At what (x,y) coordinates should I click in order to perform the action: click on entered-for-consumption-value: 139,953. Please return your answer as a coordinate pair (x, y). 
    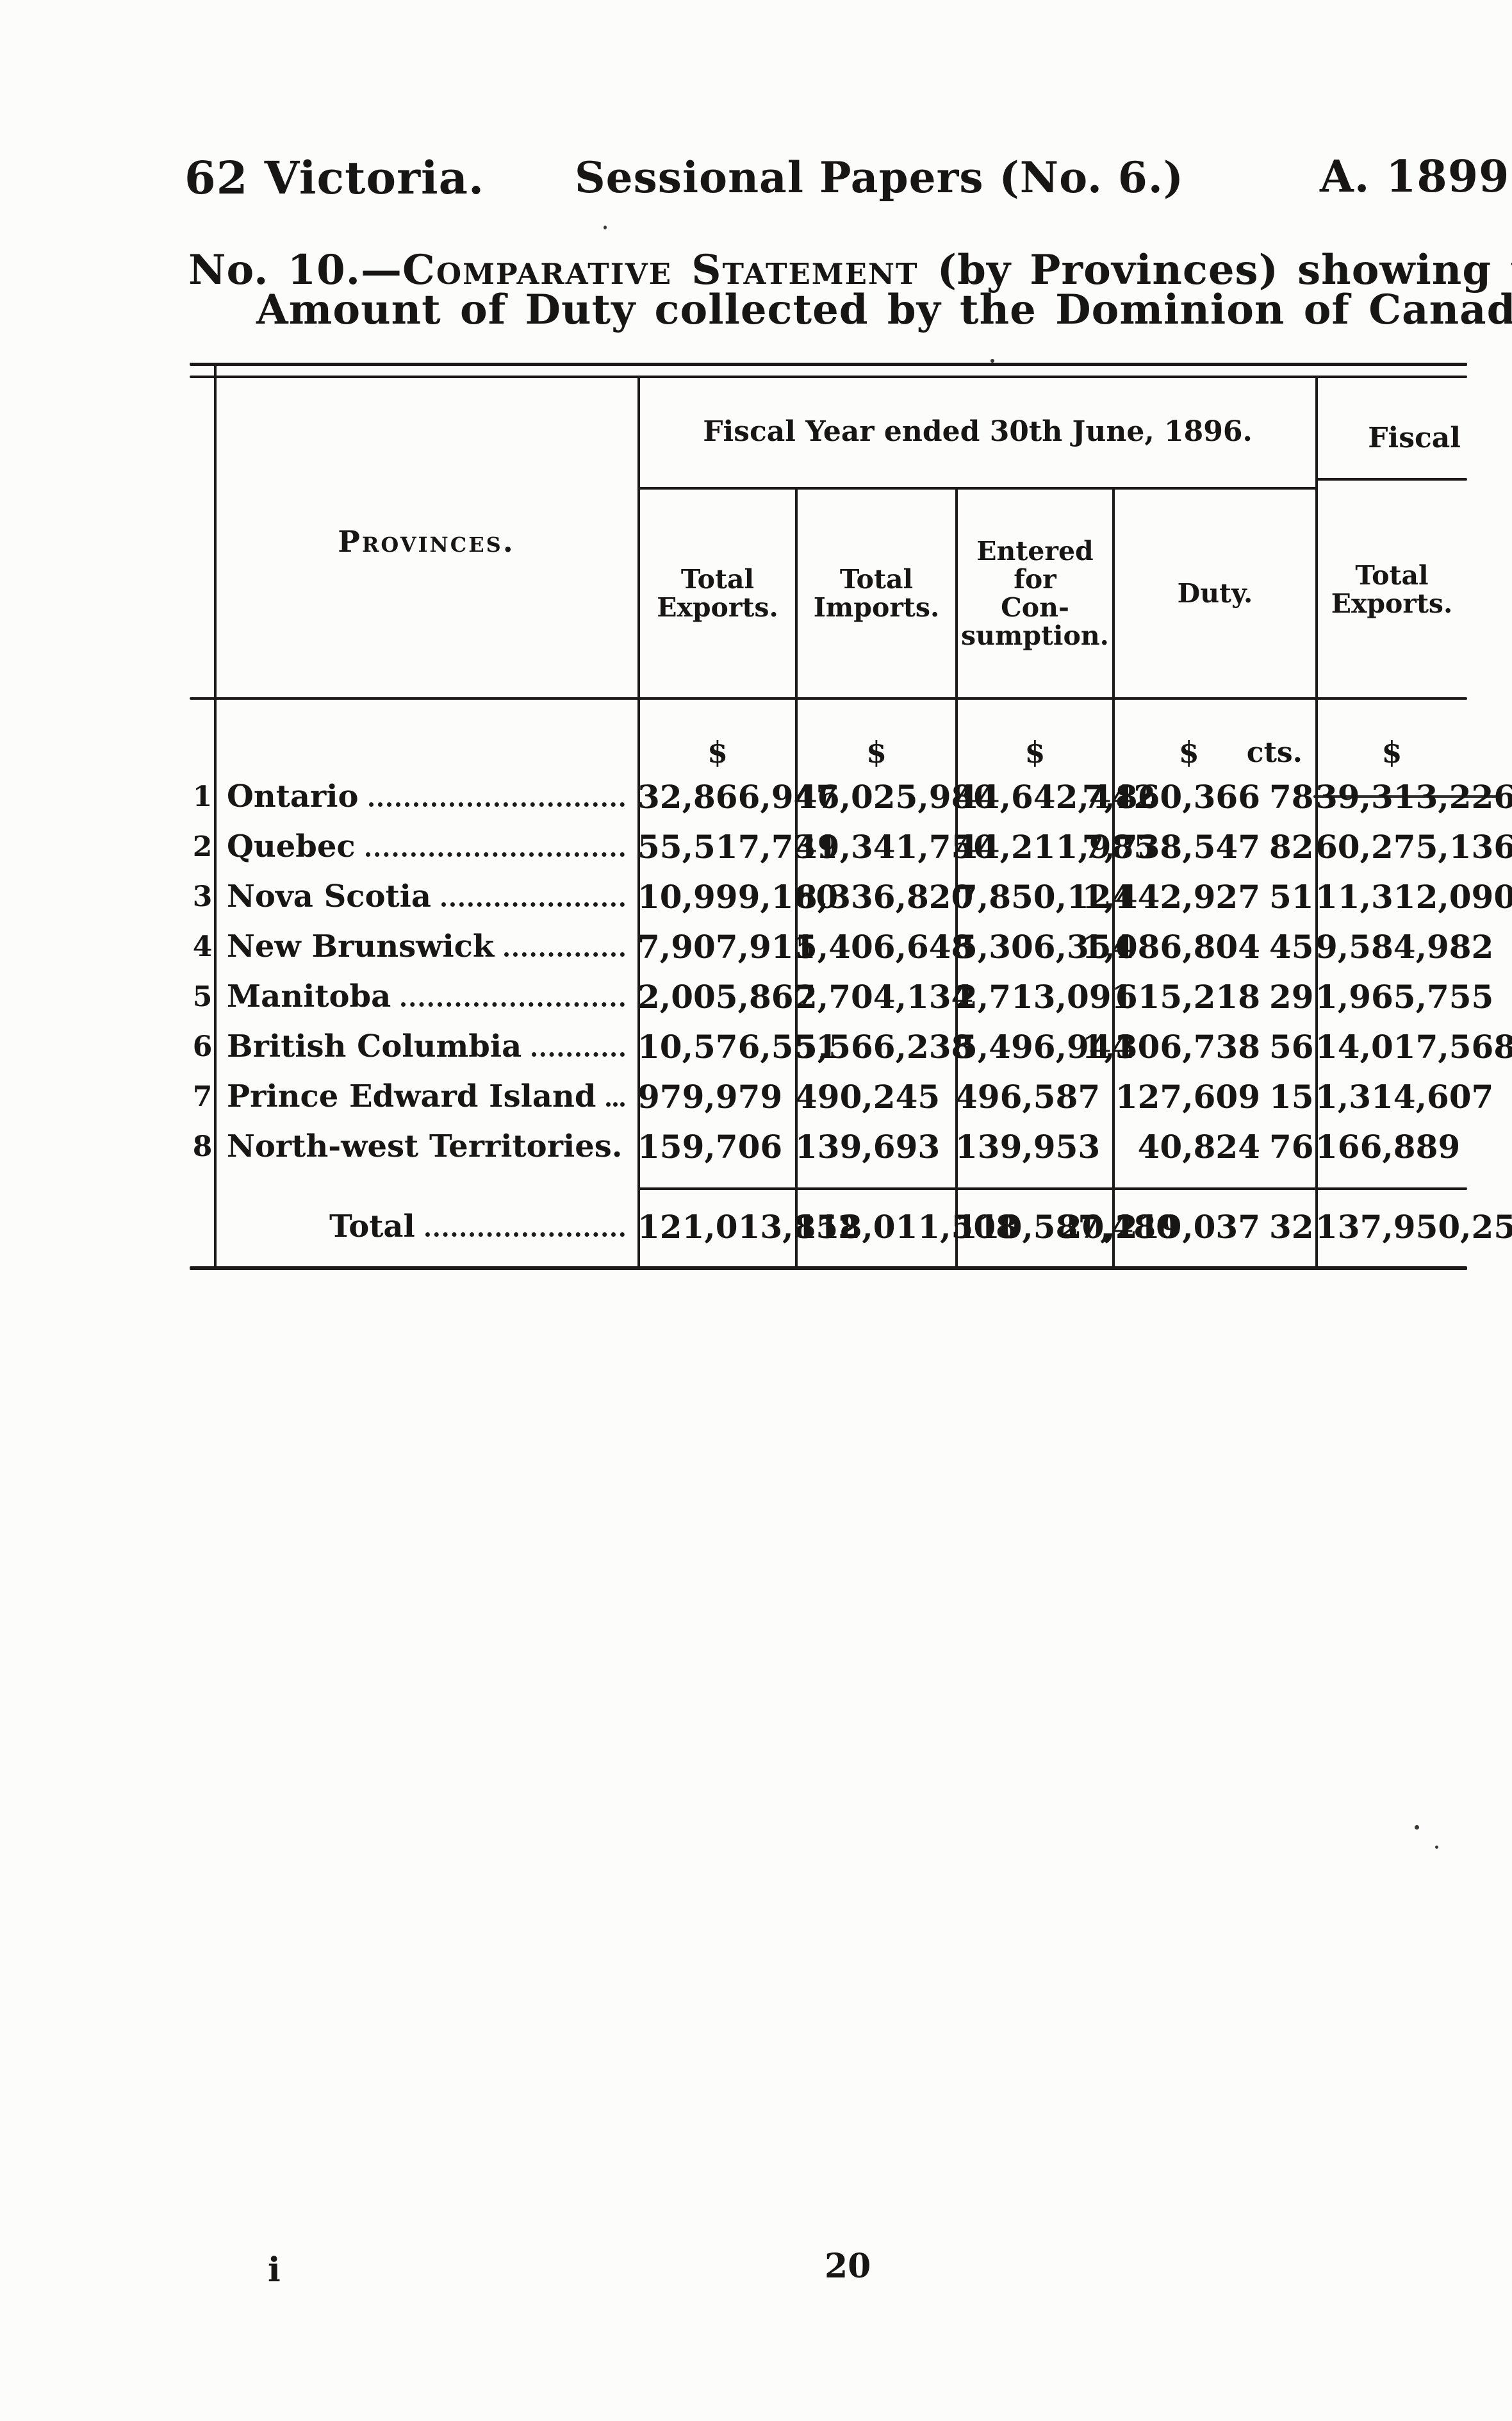
    Looking at the image, I should click on (1028, 1146).